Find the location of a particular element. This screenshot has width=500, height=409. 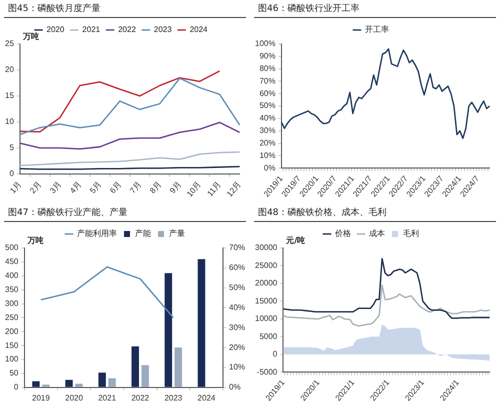

x-tick-label: 3月 is located at coordinates (56, 188).